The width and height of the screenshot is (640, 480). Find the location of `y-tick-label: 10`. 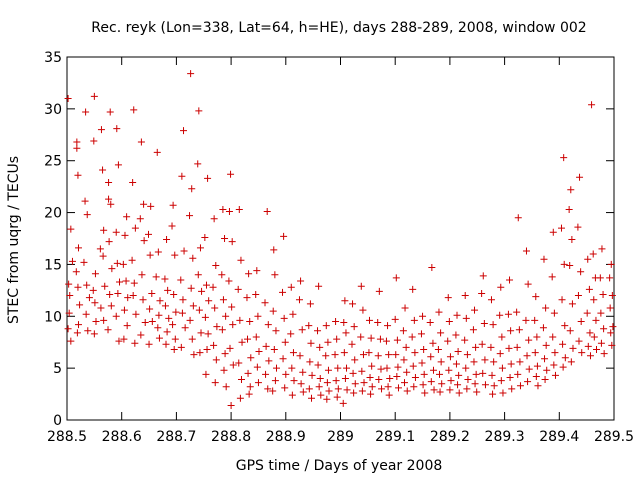

y-tick-label: 10 is located at coordinates (53, 317).